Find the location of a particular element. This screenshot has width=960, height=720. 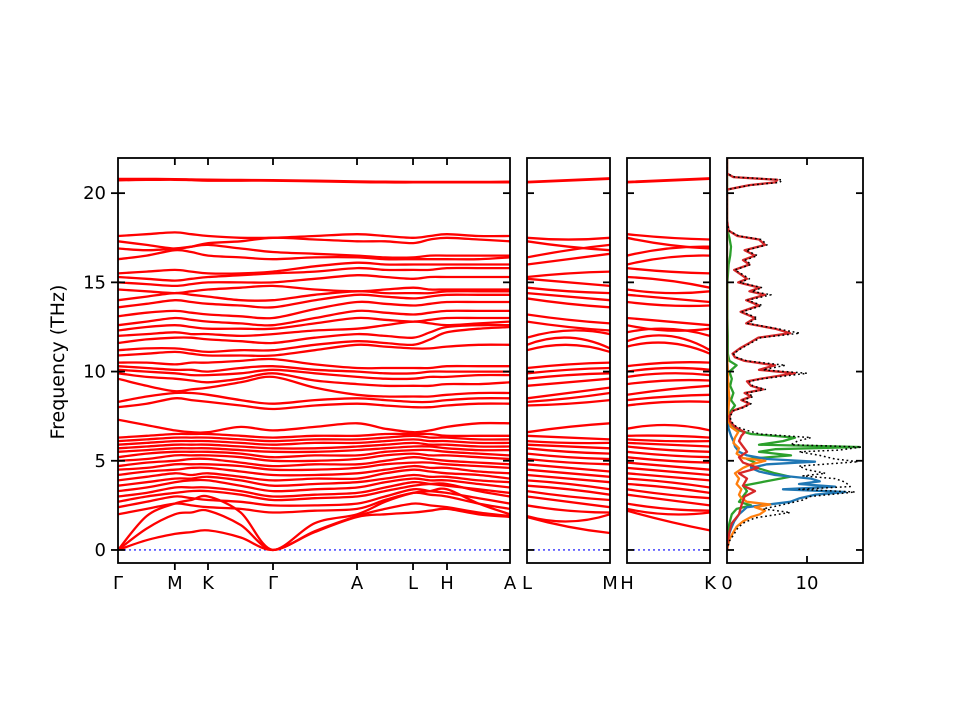

dos-curves is located at coordinates (795, 354).